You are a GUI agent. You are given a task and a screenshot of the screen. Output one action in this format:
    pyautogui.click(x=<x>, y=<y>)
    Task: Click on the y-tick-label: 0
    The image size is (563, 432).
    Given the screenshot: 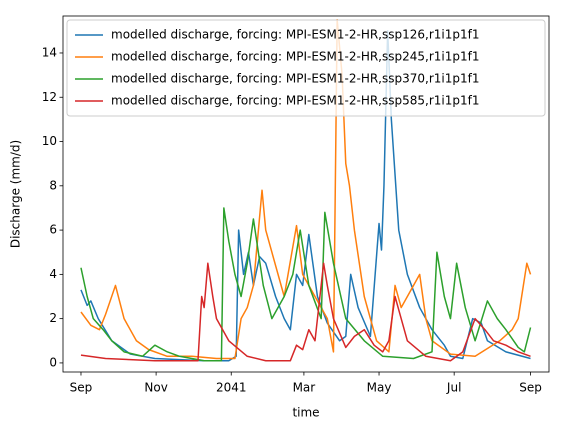 What is the action you would take?
    pyautogui.click(x=53, y=362)
    